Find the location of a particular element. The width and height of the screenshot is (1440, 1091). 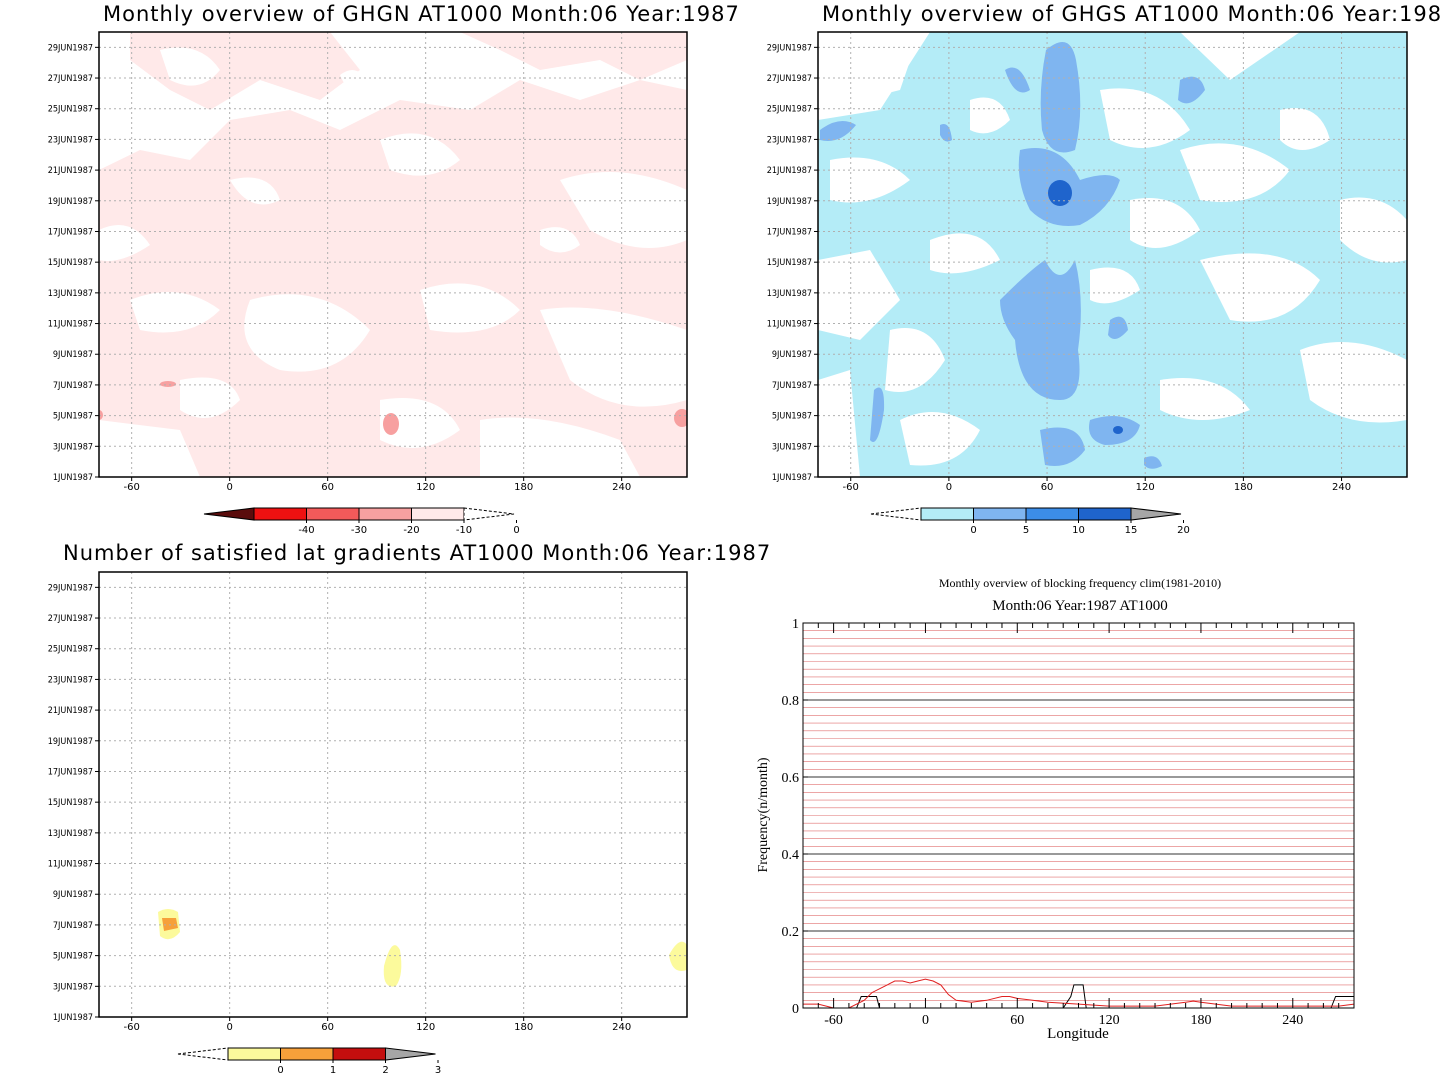

colorbar-label: 5 is located at coordinates (1026, 530).